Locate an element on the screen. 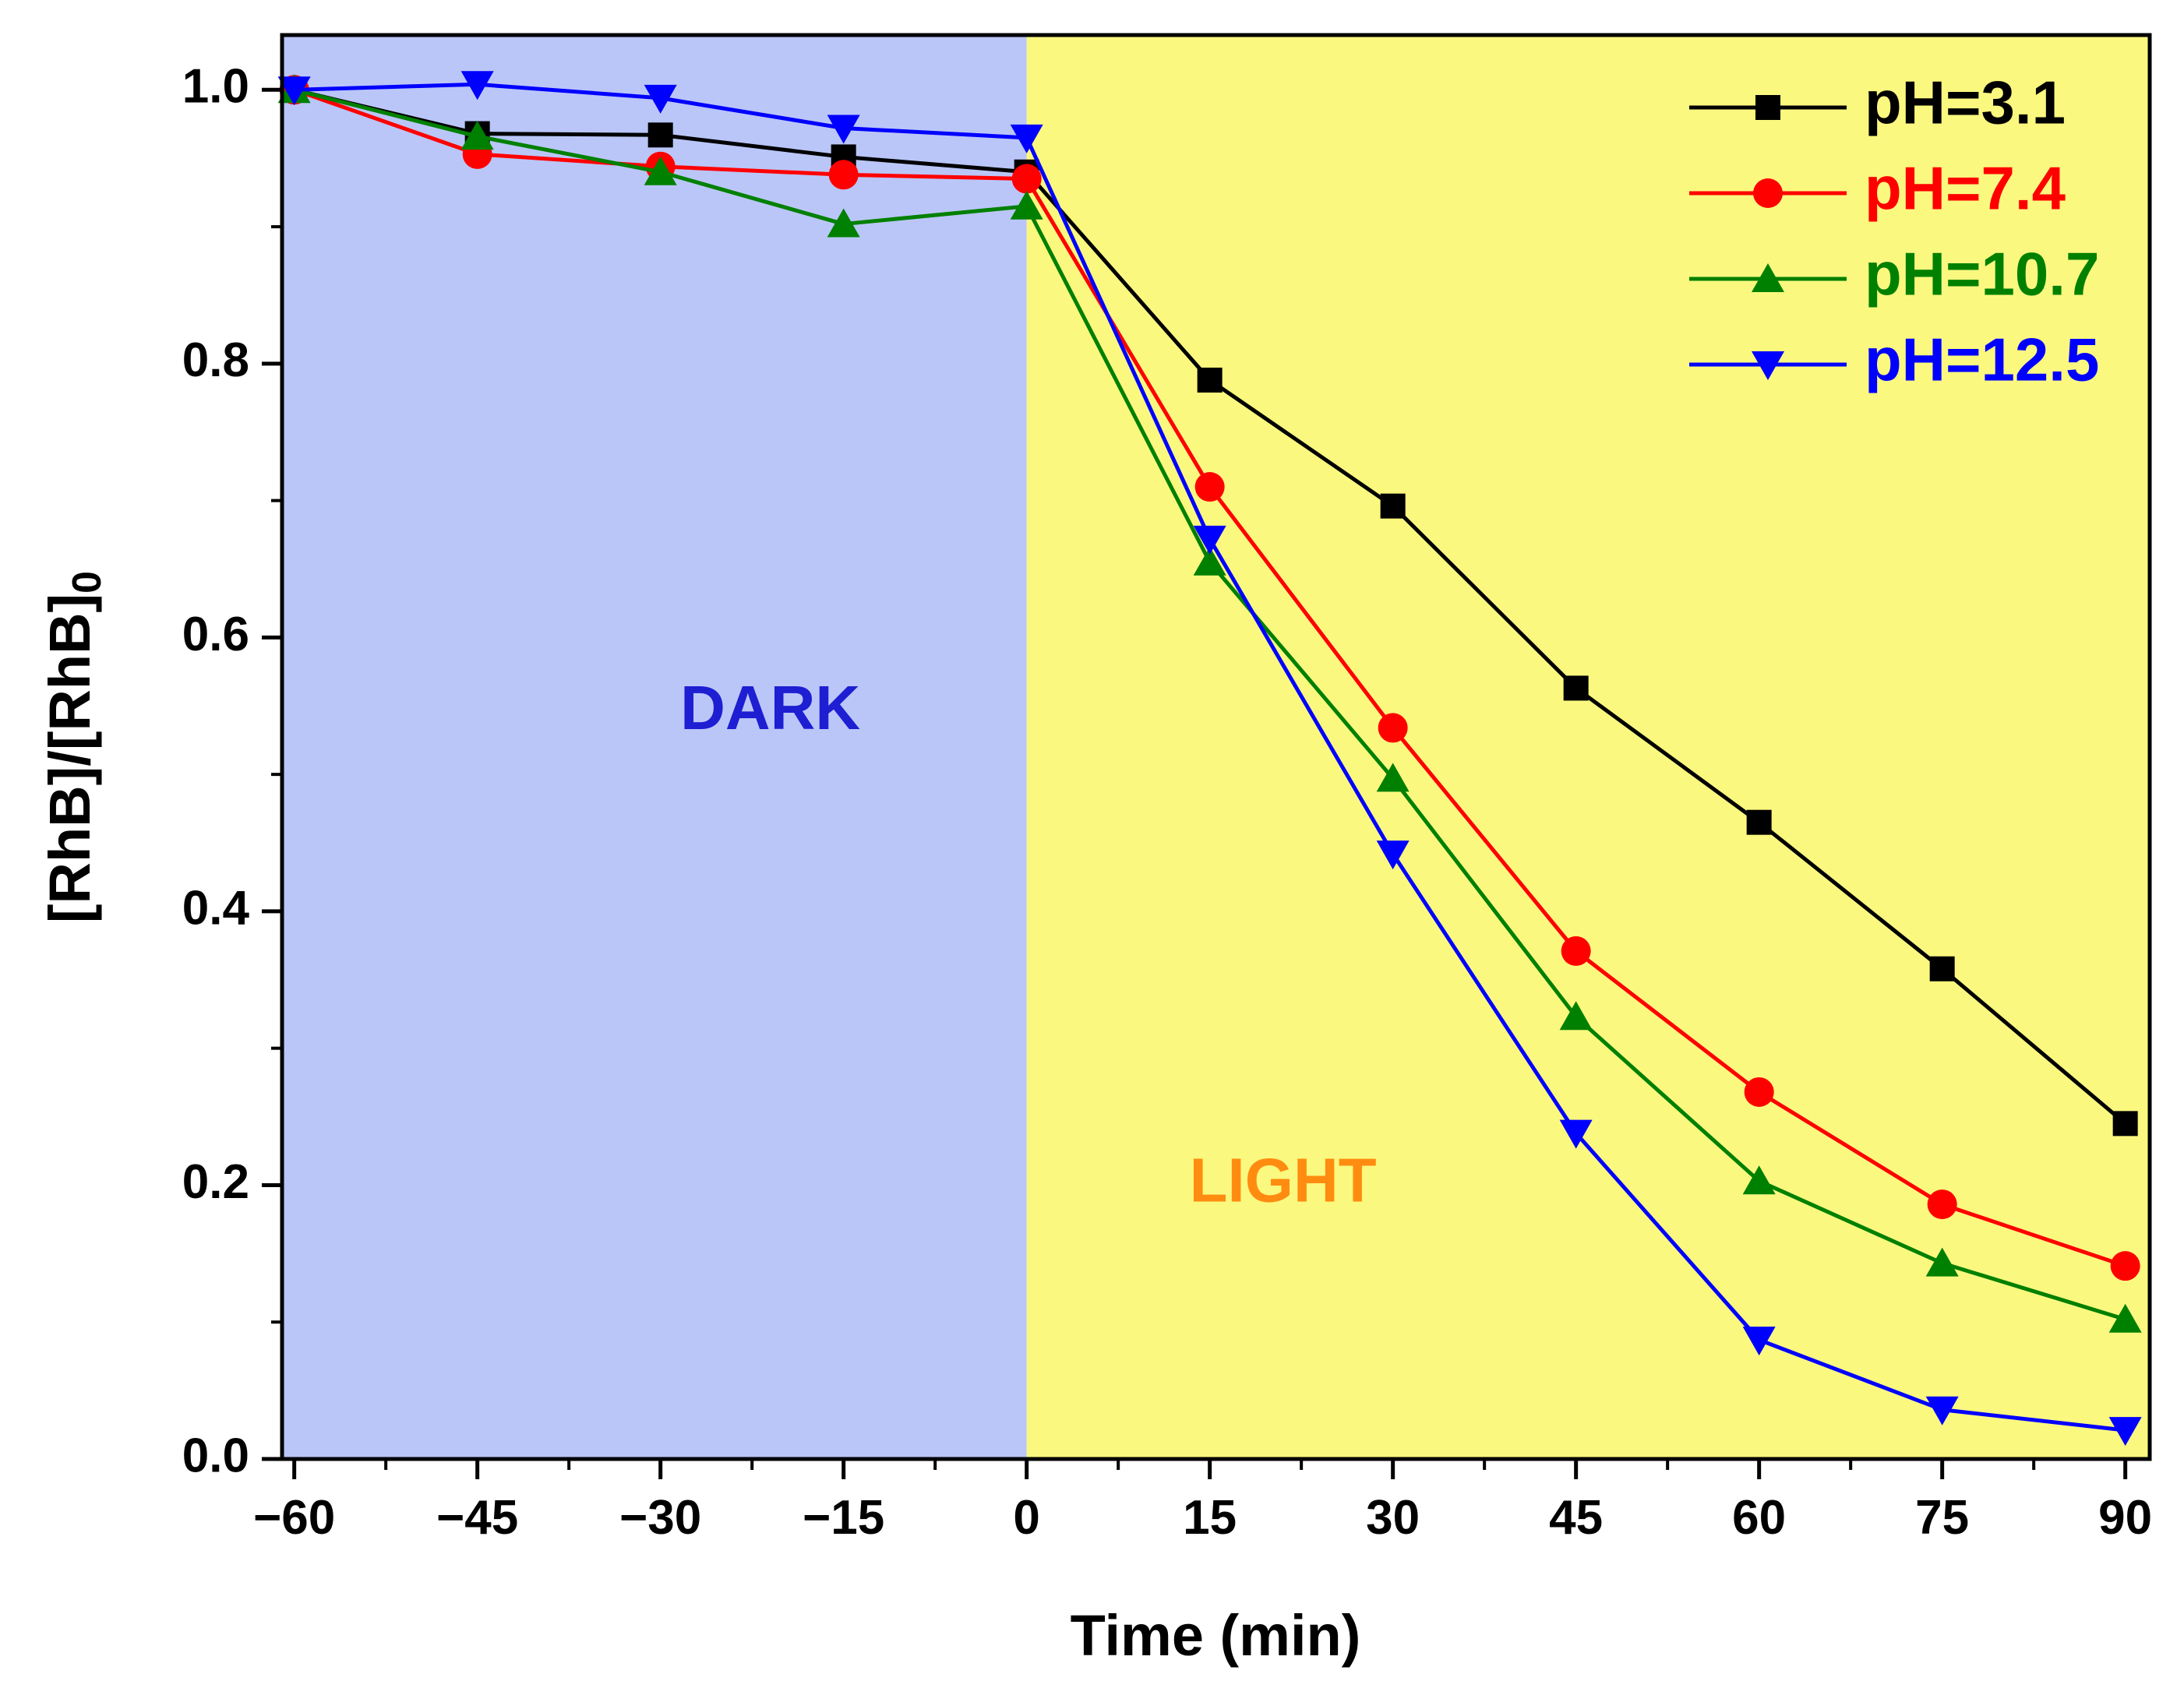 The height and width of the screenshot is (1688, 2184). y-tick-label-5: 1.0 is located at coordinates (215, 87).